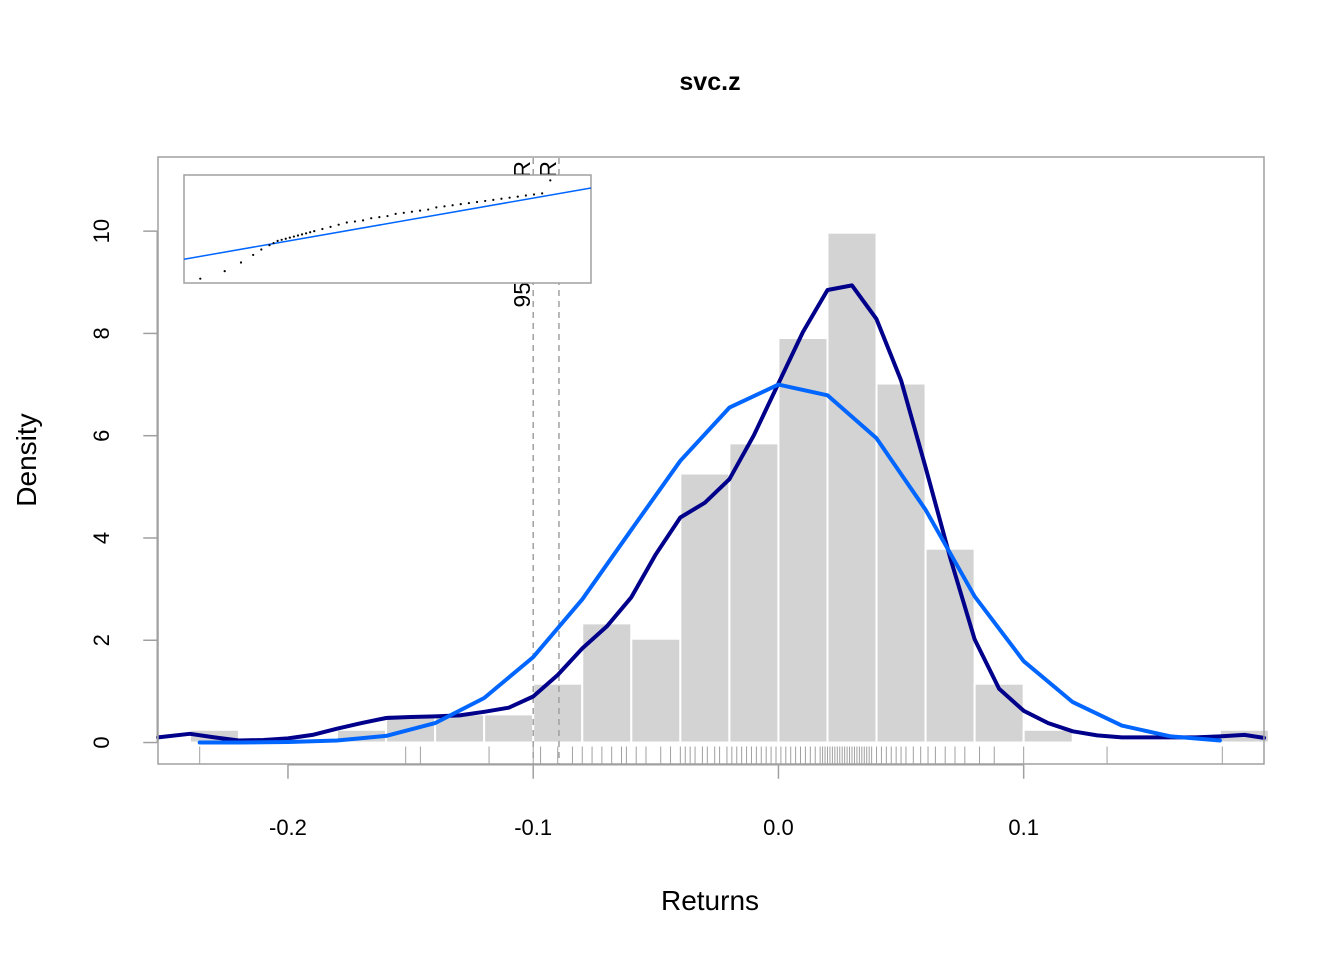  Describe the element at coordinates (533, 827) in the screenshot. I see `x-tick-label-1: -0.1` at that location.